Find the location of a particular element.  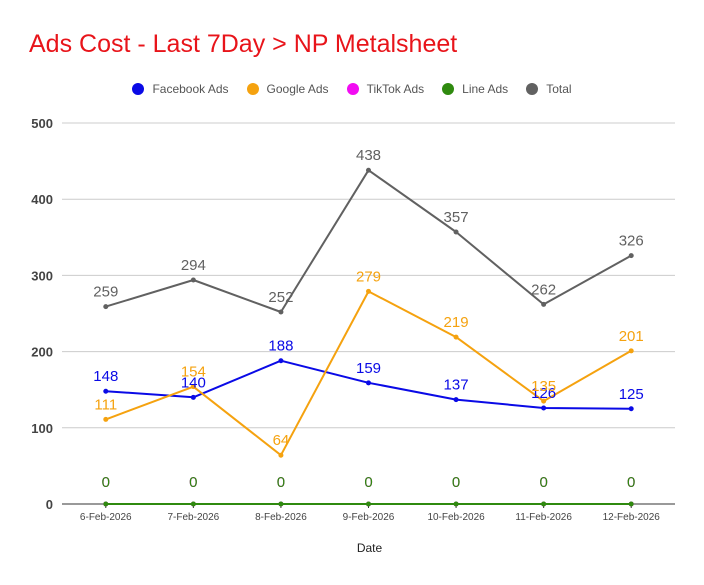

legend-item: Google Ads is located at coordinates (287, 89).